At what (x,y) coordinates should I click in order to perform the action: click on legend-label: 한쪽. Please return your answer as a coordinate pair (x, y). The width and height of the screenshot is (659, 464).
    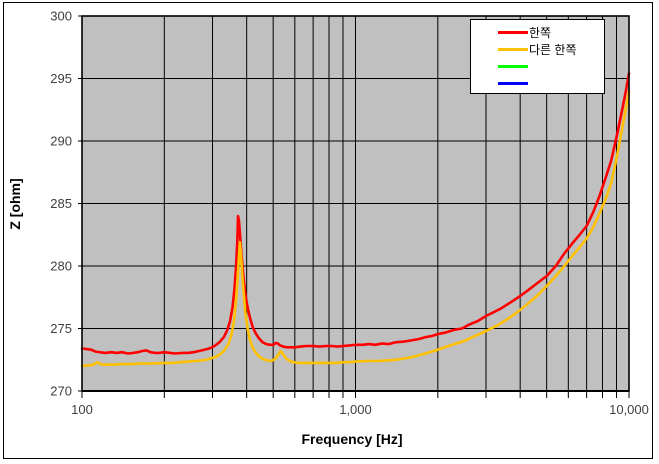
    Looking at the image, I should click on (540, 32).